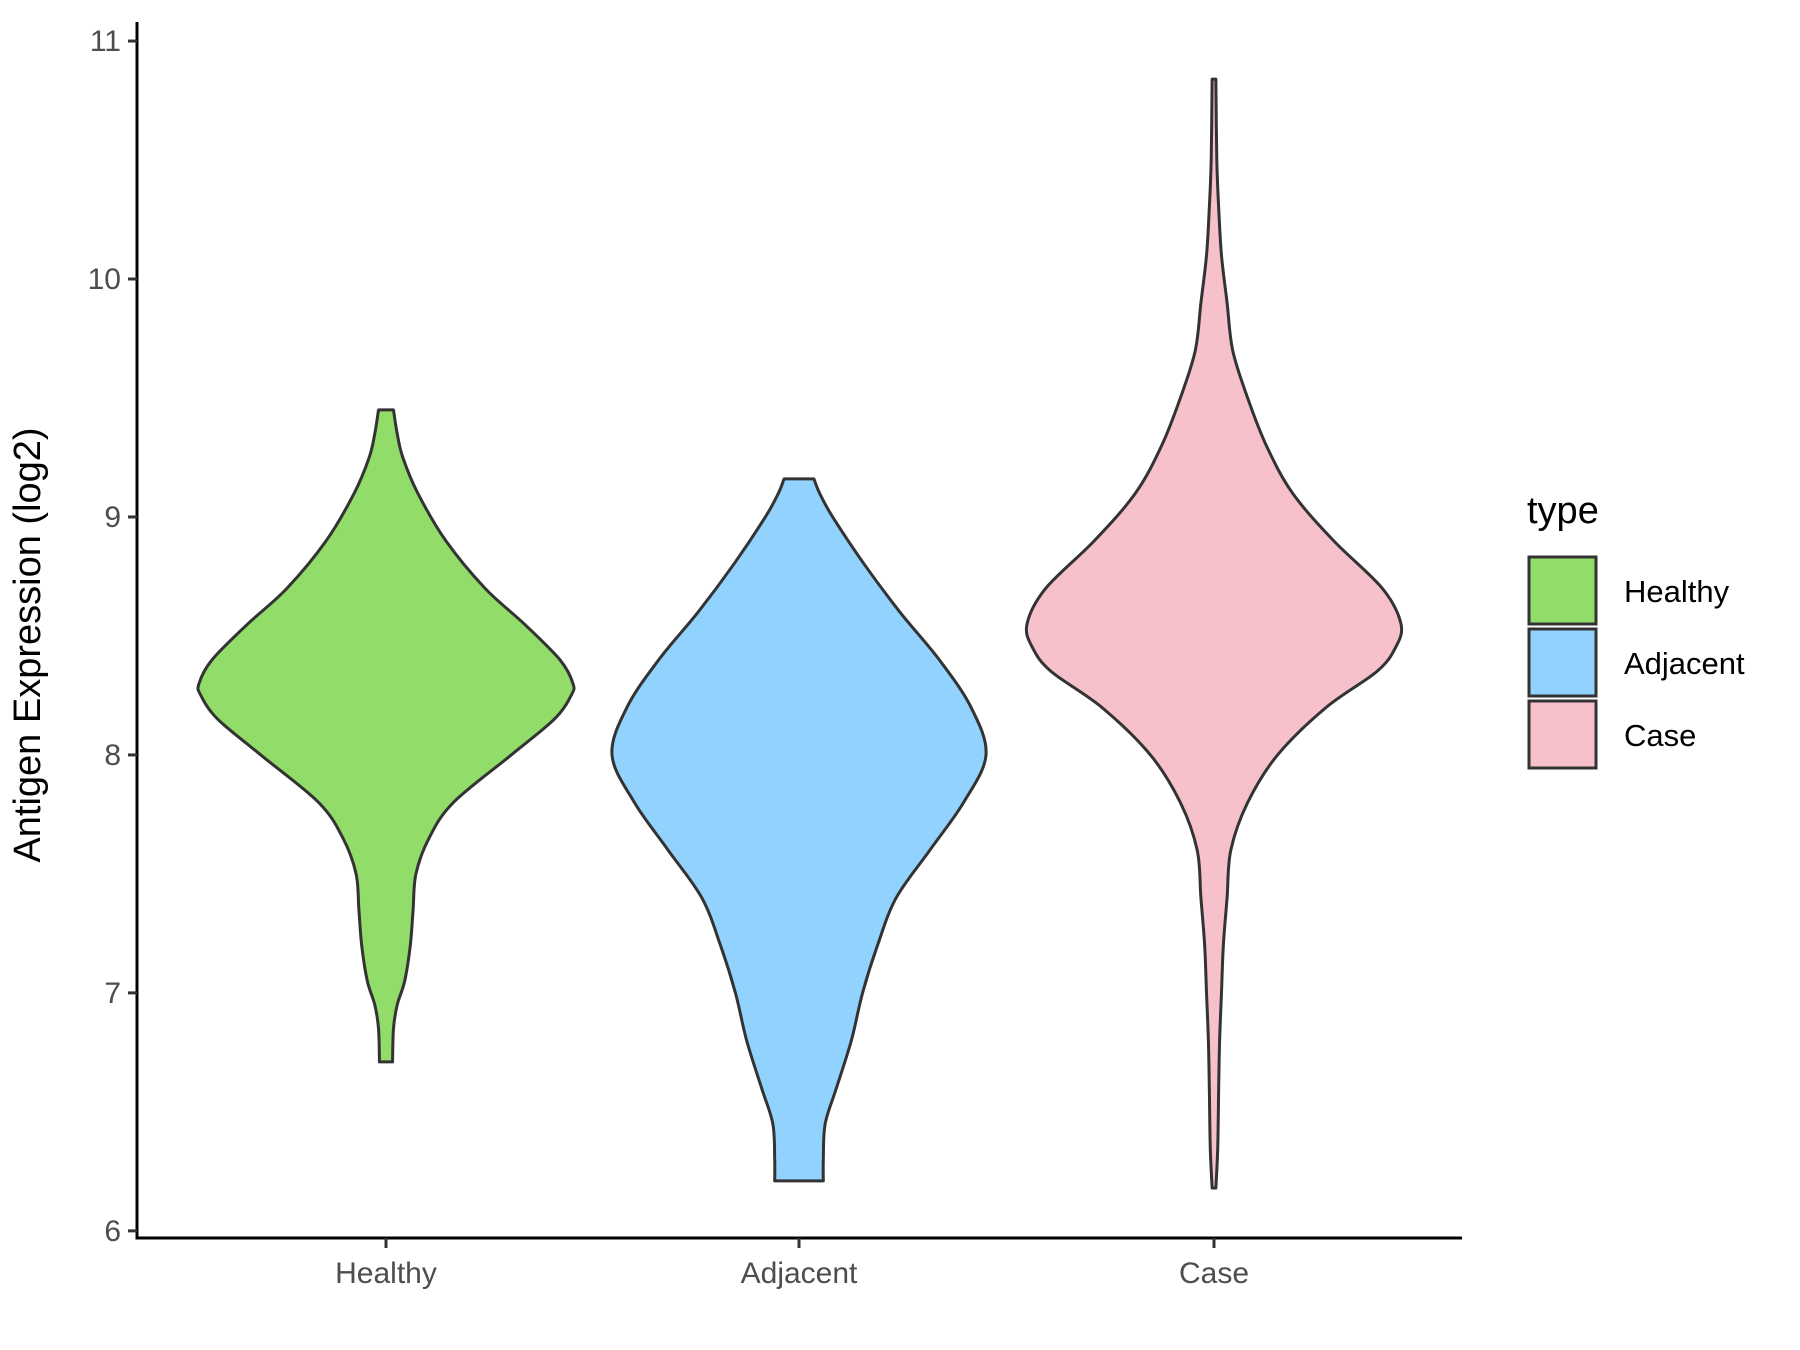 This screenshot has width=1800, height=1350. What do you see at coordinates (112, 993) in the screenshot?
I see `y-tick-label: 7` at bounding box center [112, 993].